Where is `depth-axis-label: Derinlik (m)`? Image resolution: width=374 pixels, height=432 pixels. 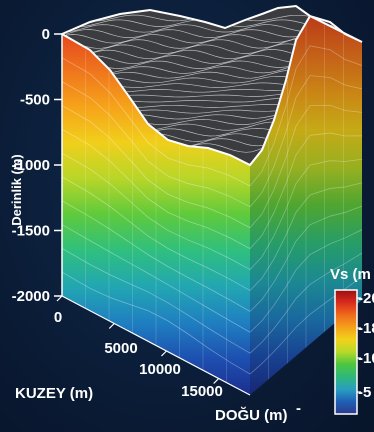 depth-axis-label: Derinlik (m) is located at coordinates (16, 190).